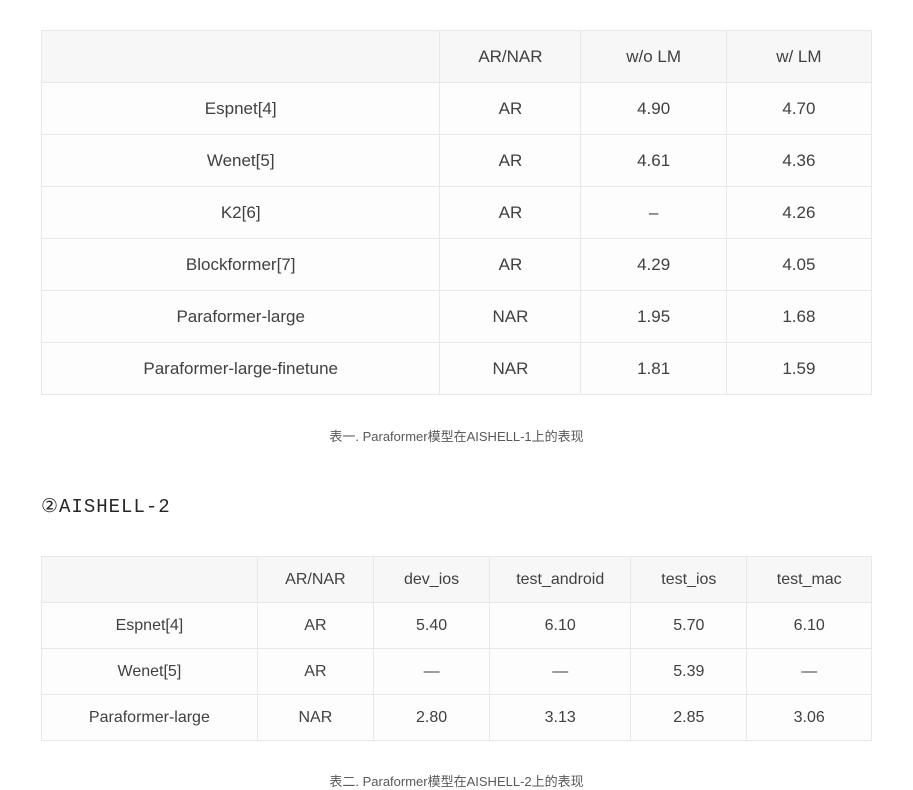 This screenshot has height=790, width=913. I want to click on table-cell: 1.68, so click(799, 316).